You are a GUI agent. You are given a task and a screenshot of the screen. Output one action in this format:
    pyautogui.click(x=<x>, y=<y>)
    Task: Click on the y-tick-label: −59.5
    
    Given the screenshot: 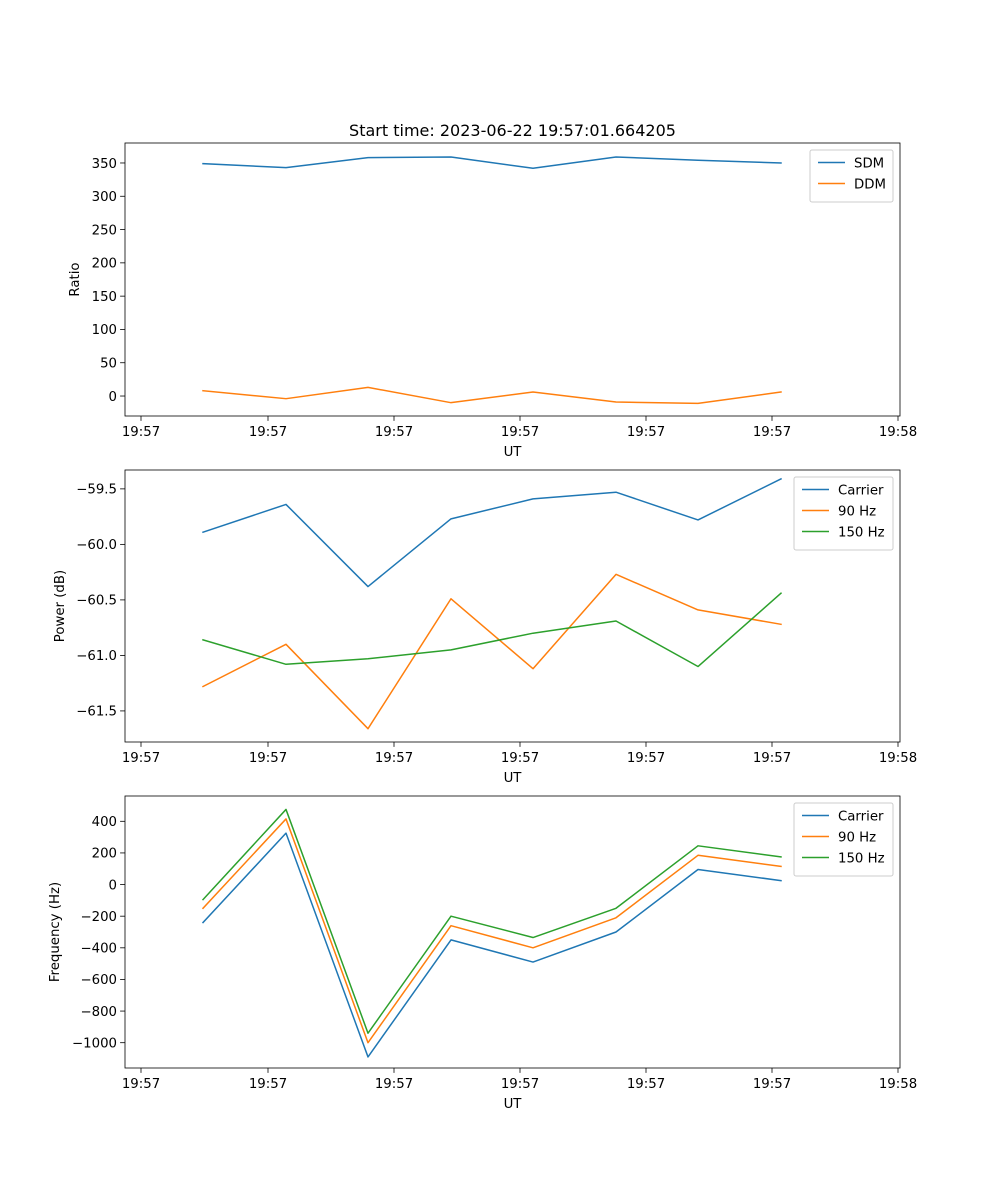 What is the action you would take?
    pyautogui.click(x=96, y=490)
    